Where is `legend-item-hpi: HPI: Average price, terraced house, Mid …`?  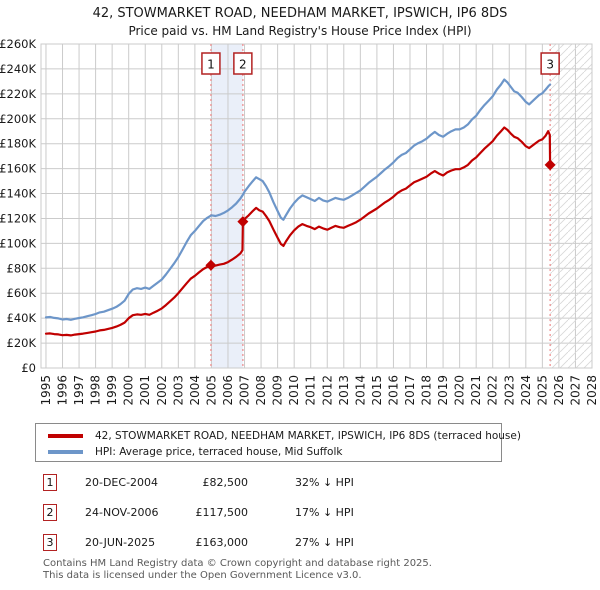
legend-item-hpi: HPI: Average price, terraced house, Mid … is located at coordinates (274, 452).